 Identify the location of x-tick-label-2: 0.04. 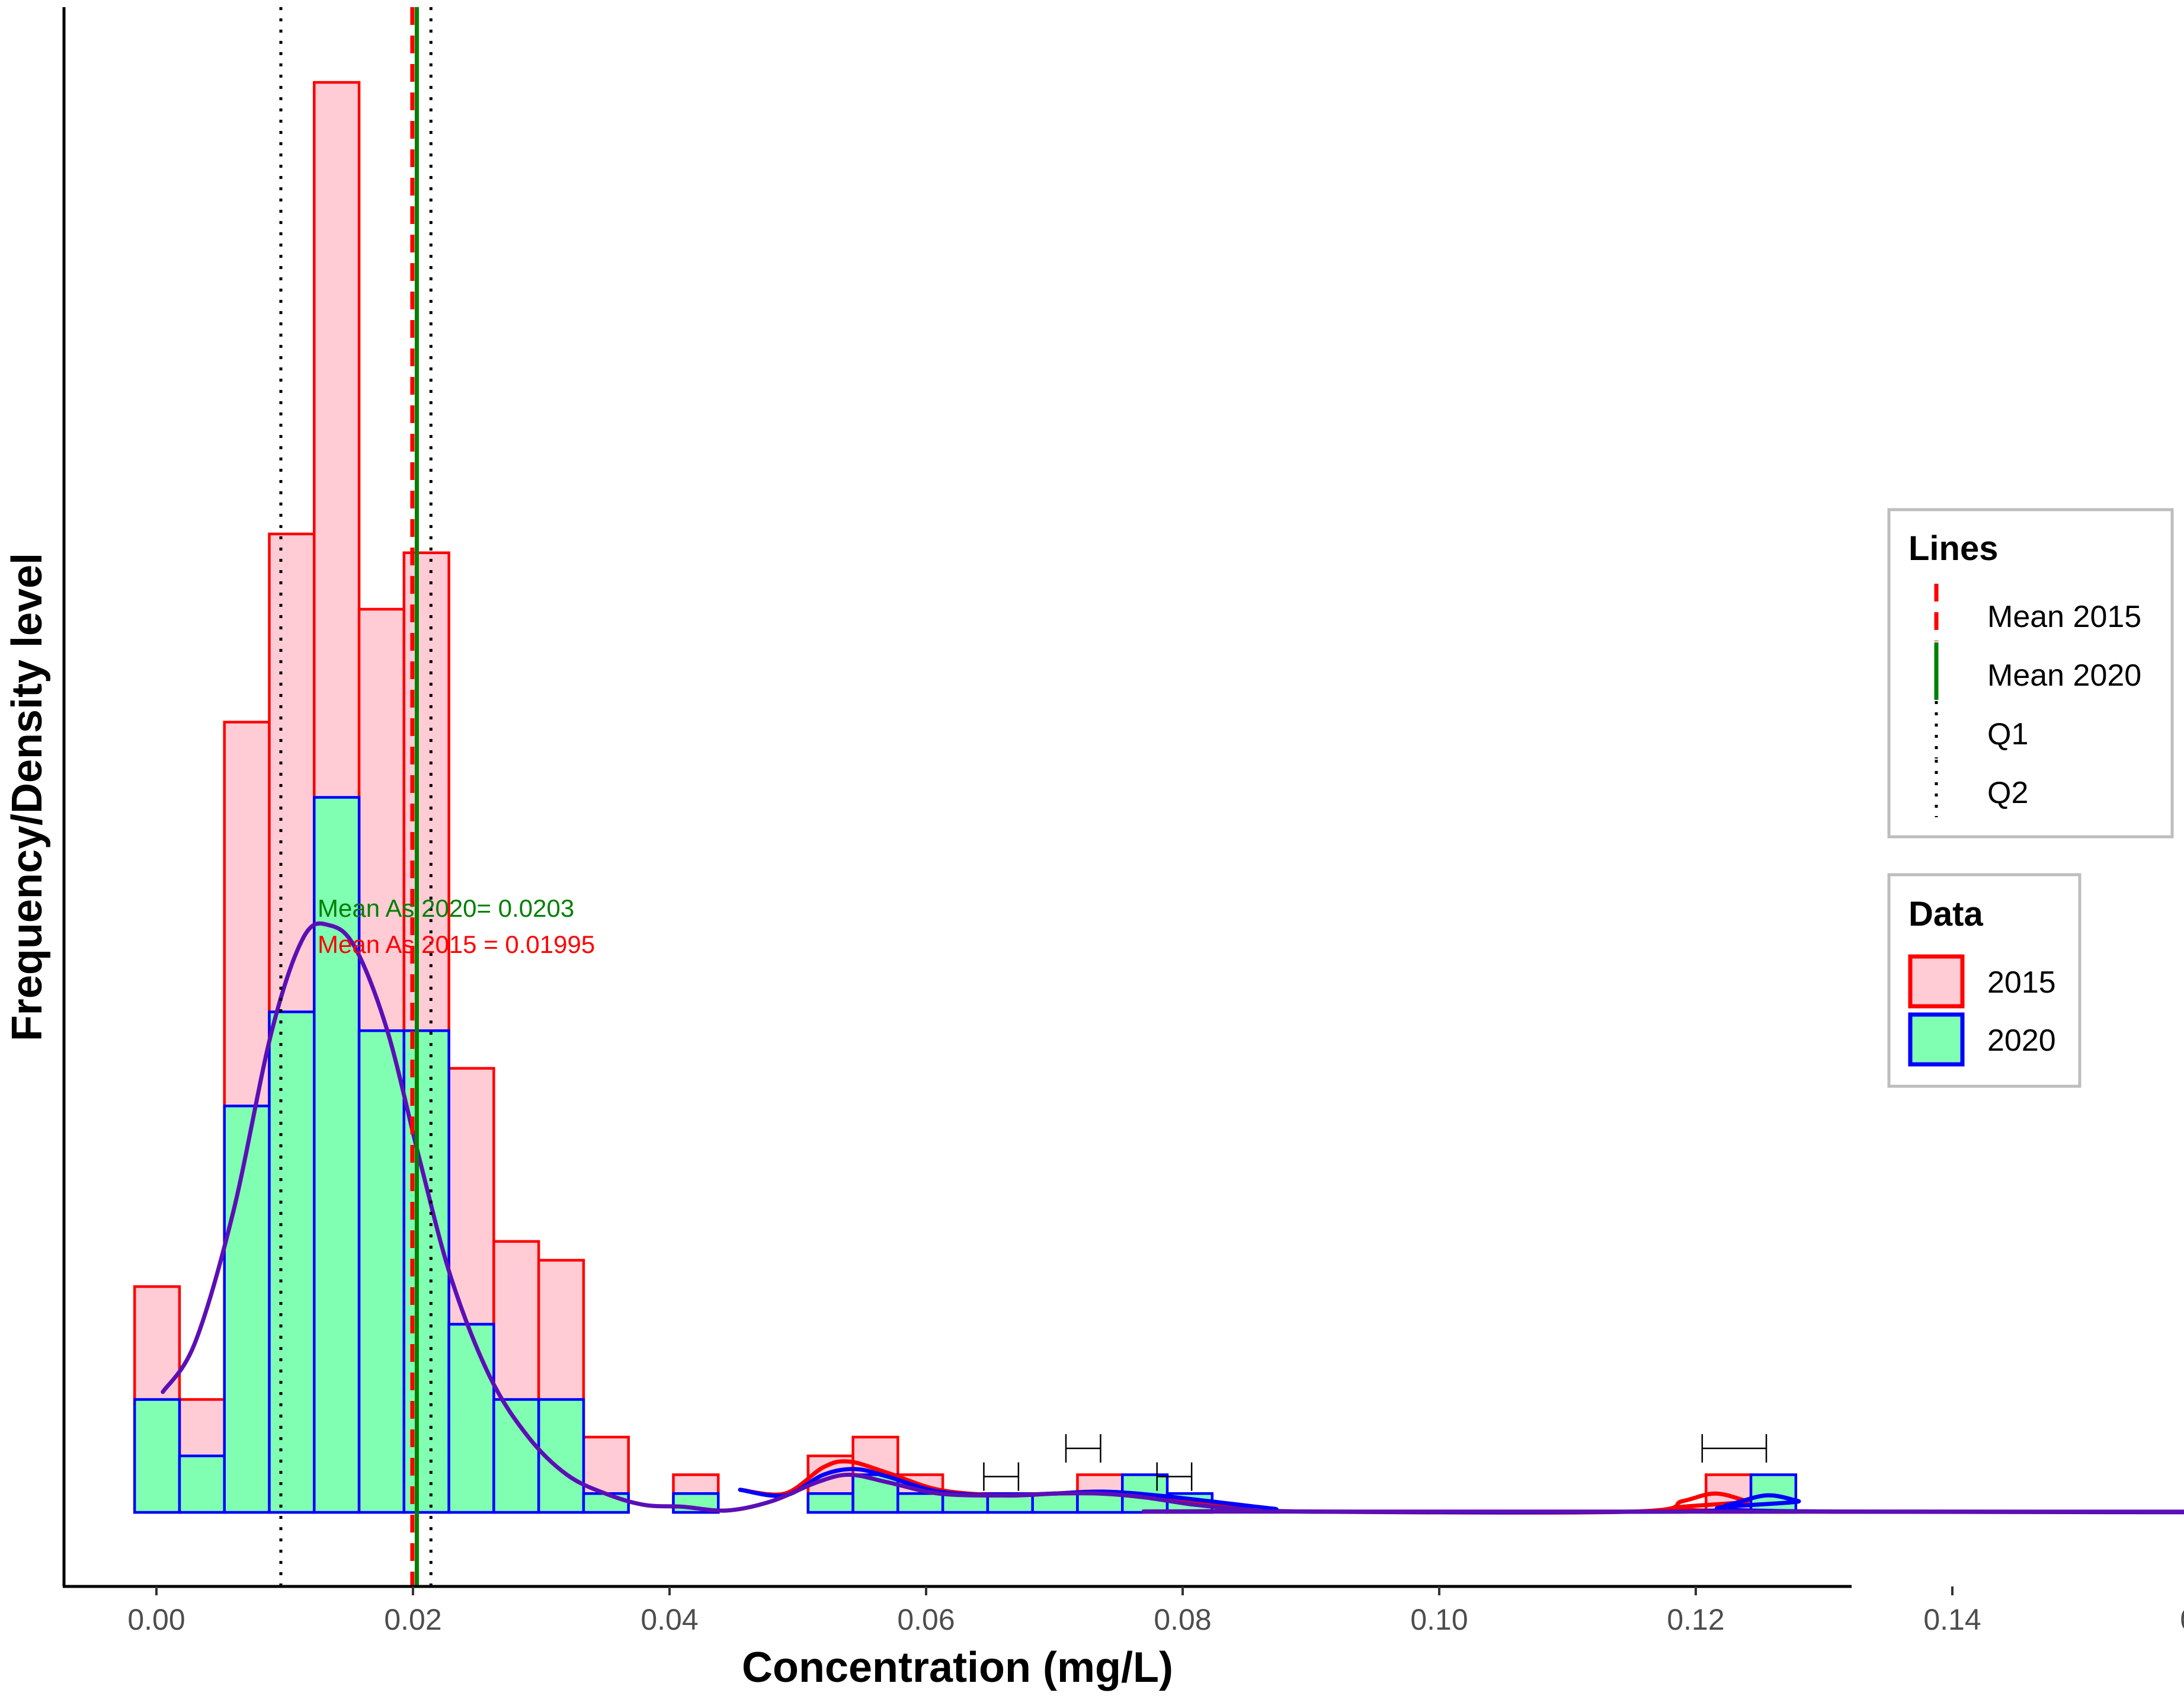
(670, 1619).